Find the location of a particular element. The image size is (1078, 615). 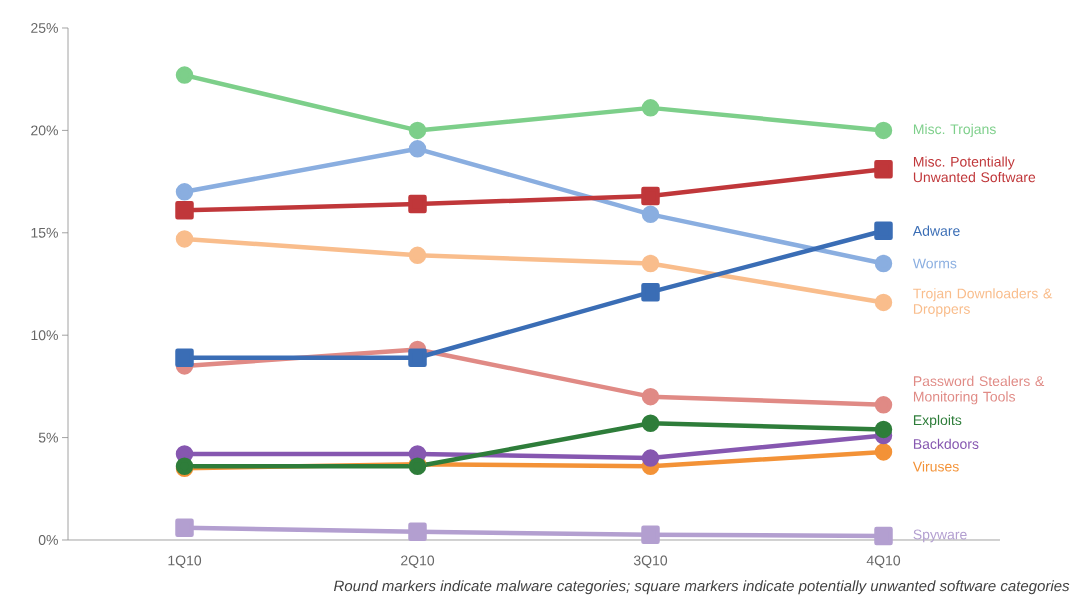

series-label: Worms is located at coordinates (934, 263).